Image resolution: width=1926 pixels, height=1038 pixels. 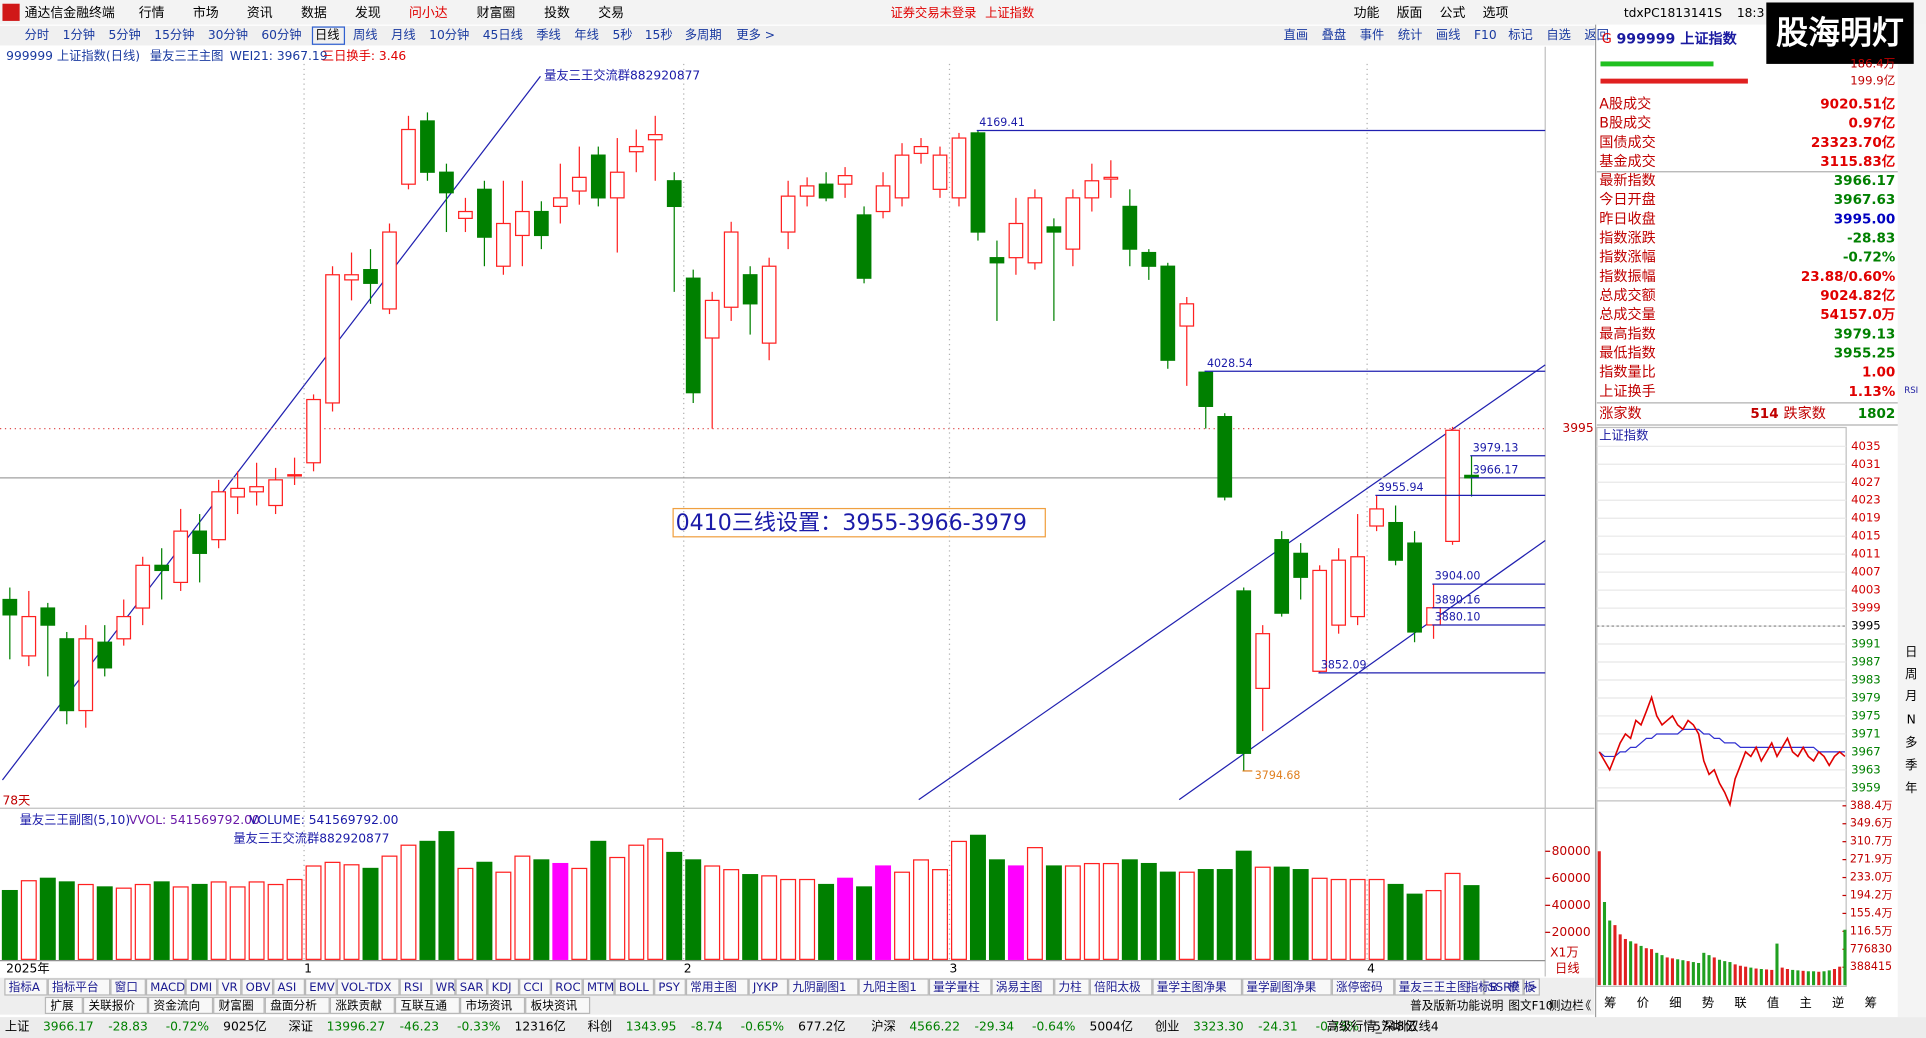 What do you see at coordinates (1911, 743) in the screenshot?
I see `side-tab: 多` at bounding box center [1911, 743].